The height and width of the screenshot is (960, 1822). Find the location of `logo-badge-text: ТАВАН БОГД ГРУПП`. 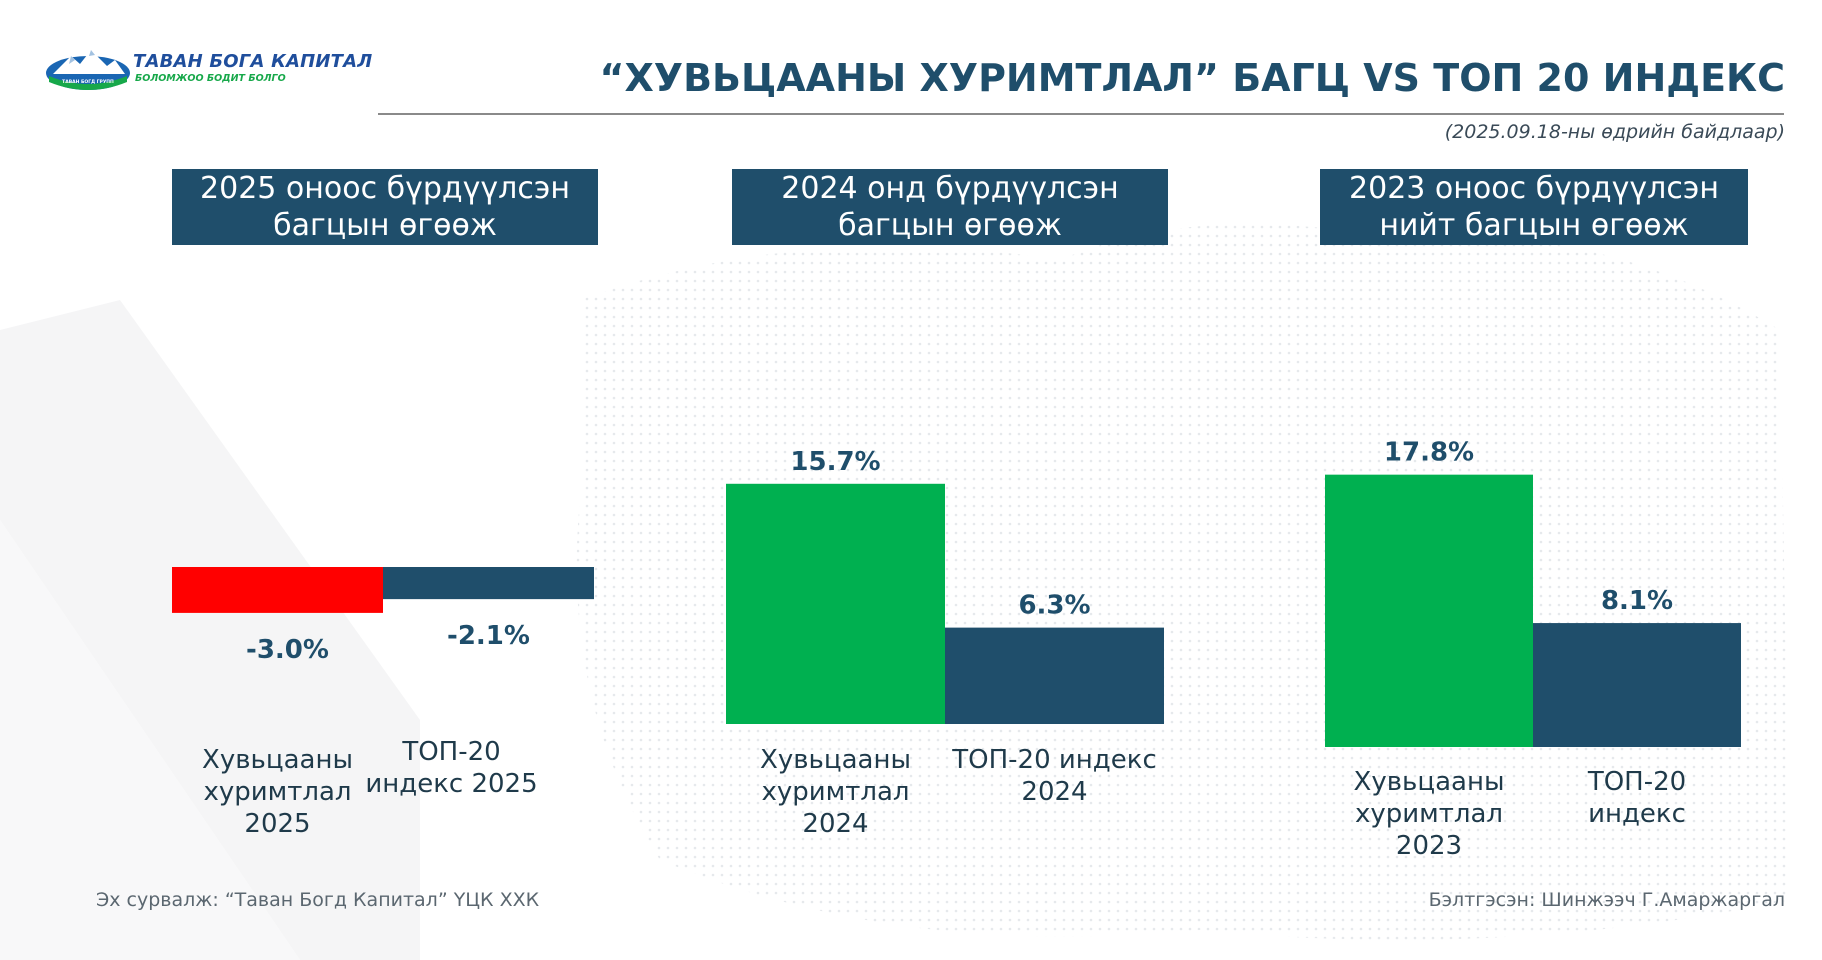

logo-badge-text: ТАВАН БОГД ГРУПП is located at coordinates (88, 82).